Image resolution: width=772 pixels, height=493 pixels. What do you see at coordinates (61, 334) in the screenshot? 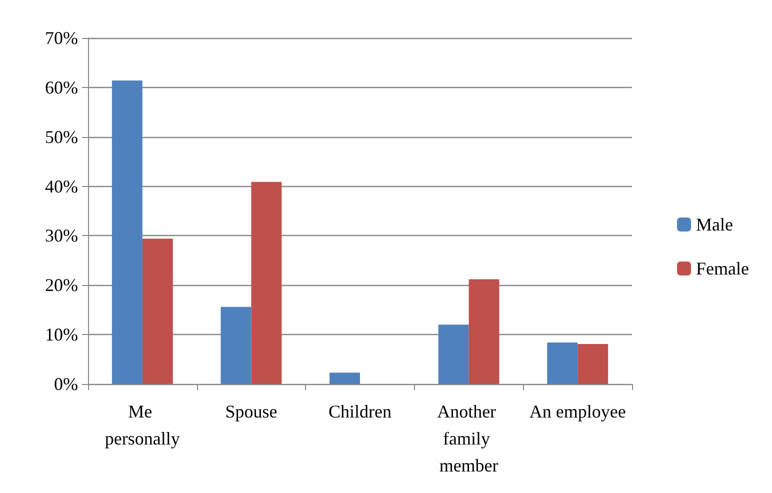
I see `y-tick-label: 10%` at bounding box center [61, 334].